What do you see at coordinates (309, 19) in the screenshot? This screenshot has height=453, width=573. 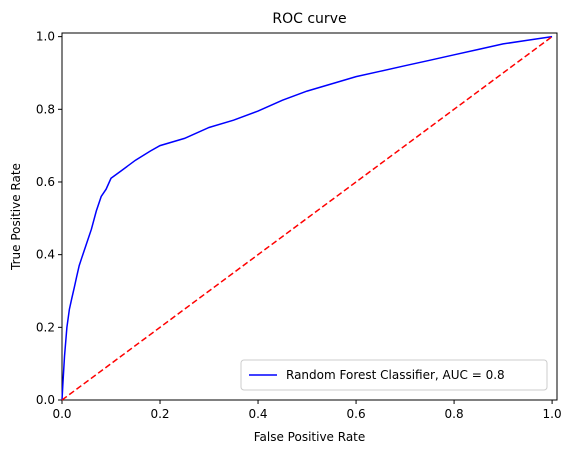 I see `chart-title: ROC curve` at bounding box center [309, 19].